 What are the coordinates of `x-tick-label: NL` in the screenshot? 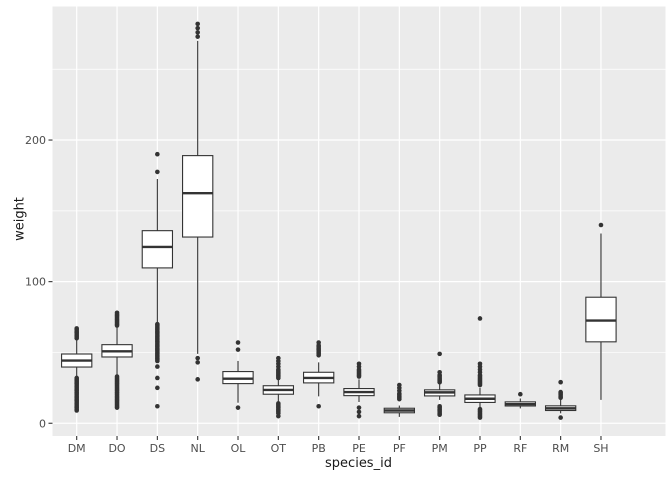 It's located at (198, 448).